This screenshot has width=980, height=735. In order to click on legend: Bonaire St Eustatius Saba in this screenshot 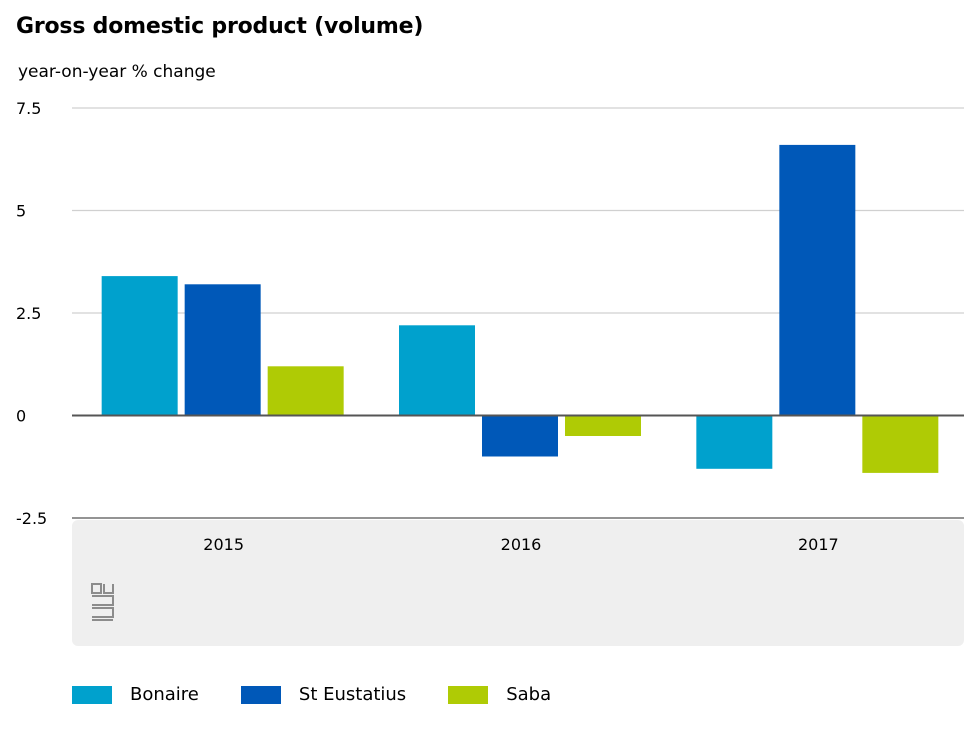, I will do `click(332, 694)`.